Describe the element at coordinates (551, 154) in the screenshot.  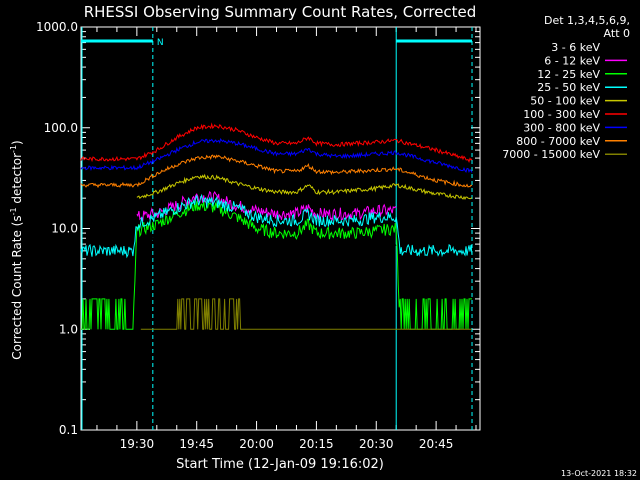
I see `legend-entry: 7000 - 15000 keV` at that location.